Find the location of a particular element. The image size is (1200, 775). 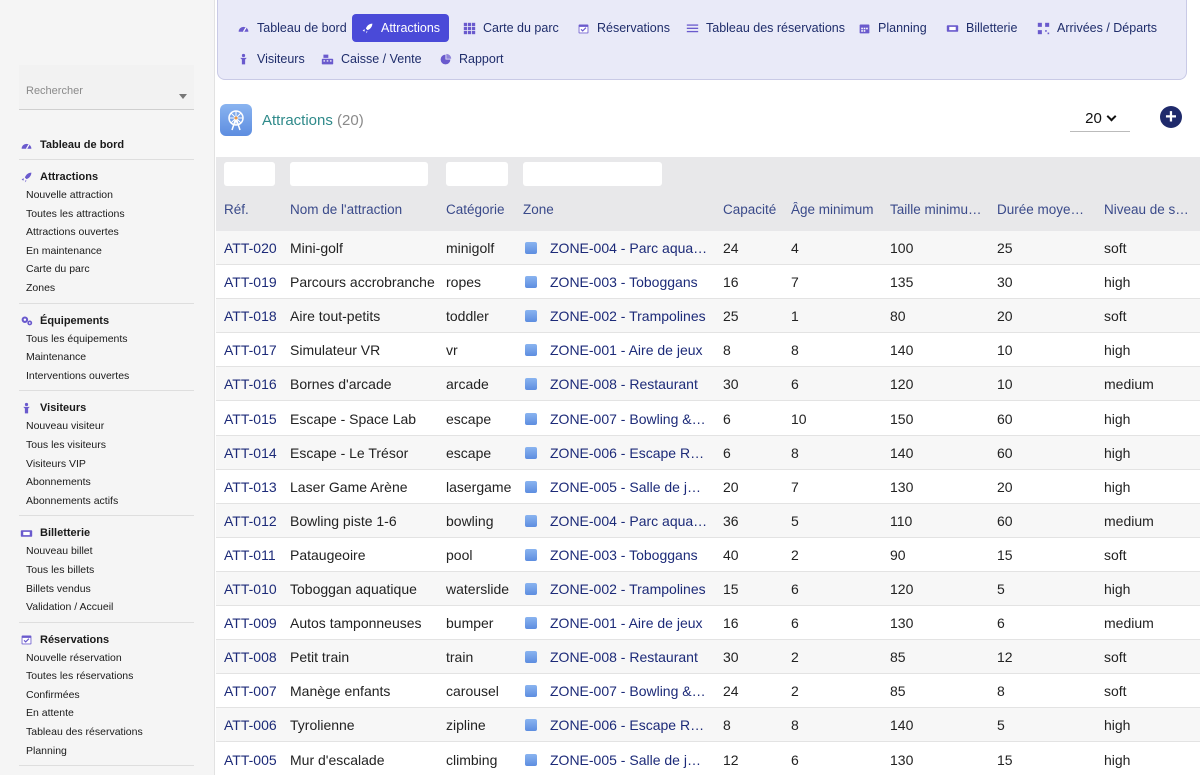

cell-ref-link: ATT-014 is located at coordinates (250, 452).